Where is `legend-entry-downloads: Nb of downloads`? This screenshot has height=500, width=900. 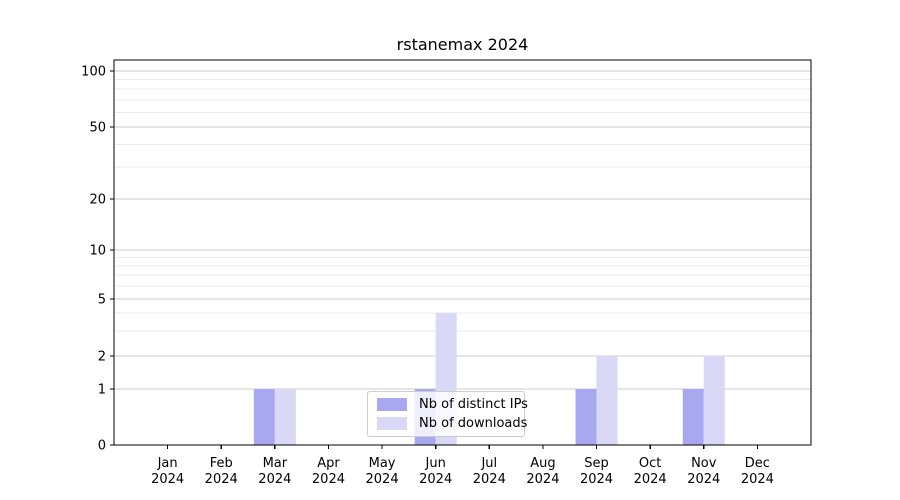
legend-entry-downloads: Nb of downloads is located at coordinates (452, 423).